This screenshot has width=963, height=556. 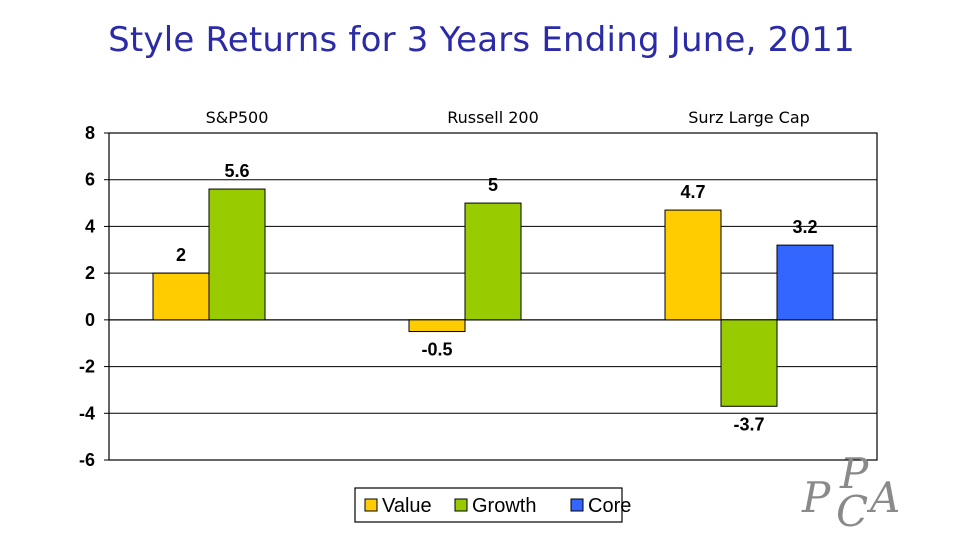 What do you see at coordinates (436, 350) in the screenshot?
I see `data-label: -0.5` at bounding box center [436, 350].